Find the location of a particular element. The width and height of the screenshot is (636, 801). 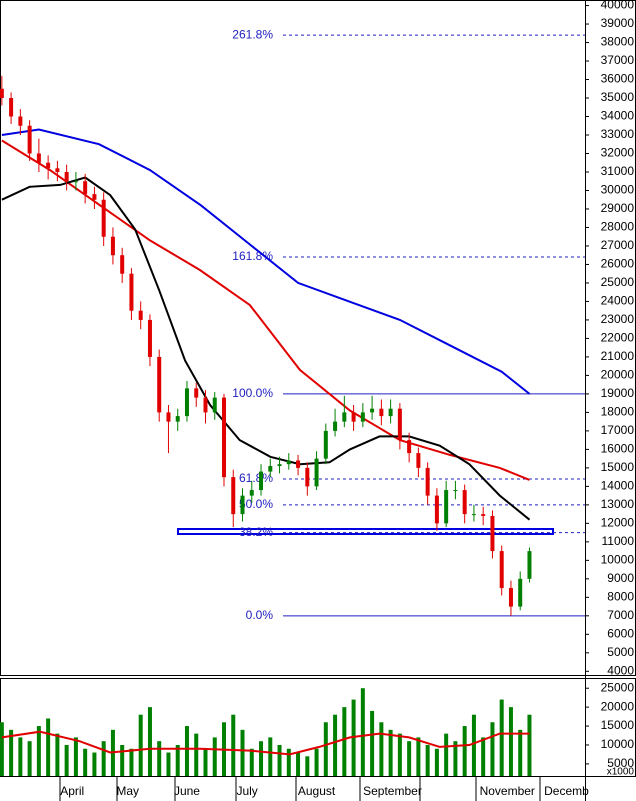

x-tick-label: September is located at coordinates (392, 791).